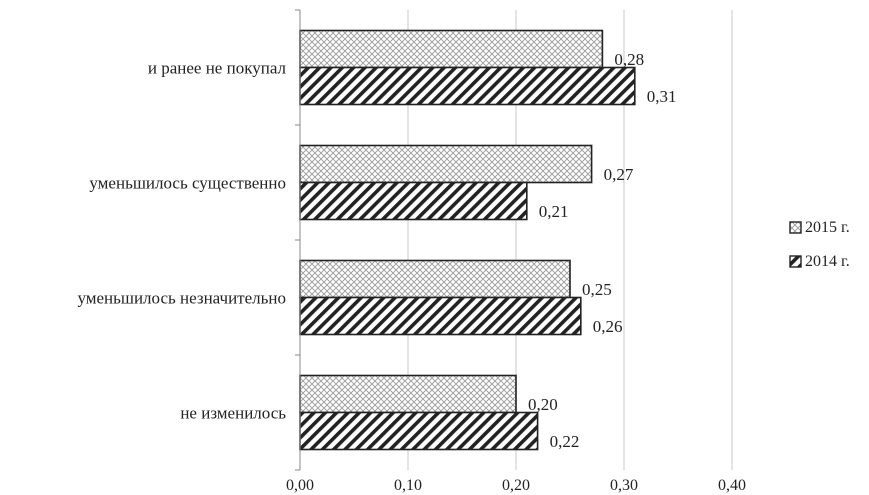 The height and width of the screenshot is (495, 869). I want to click on data-label: 0,22, so click(565, 441).